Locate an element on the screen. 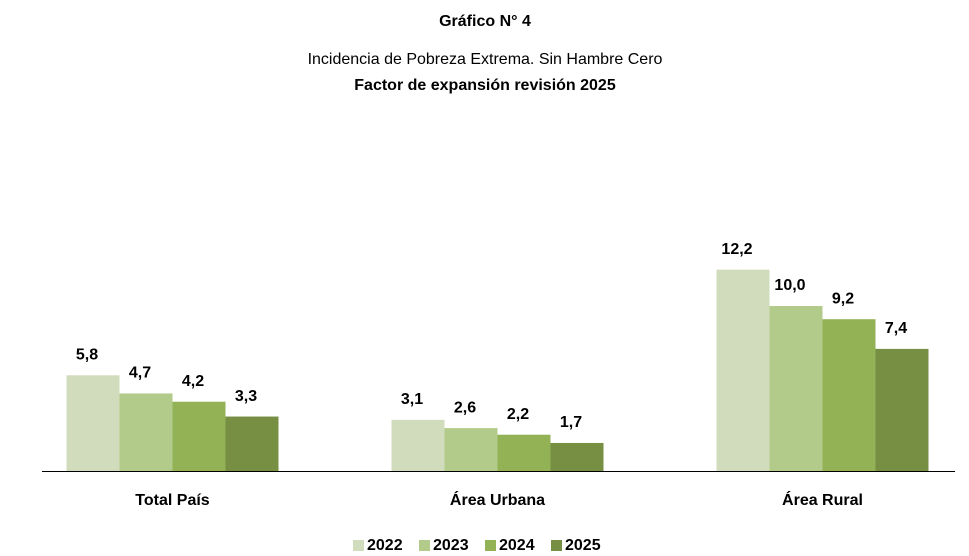  data-label: 5,8 is located at coordinates (87, 355).